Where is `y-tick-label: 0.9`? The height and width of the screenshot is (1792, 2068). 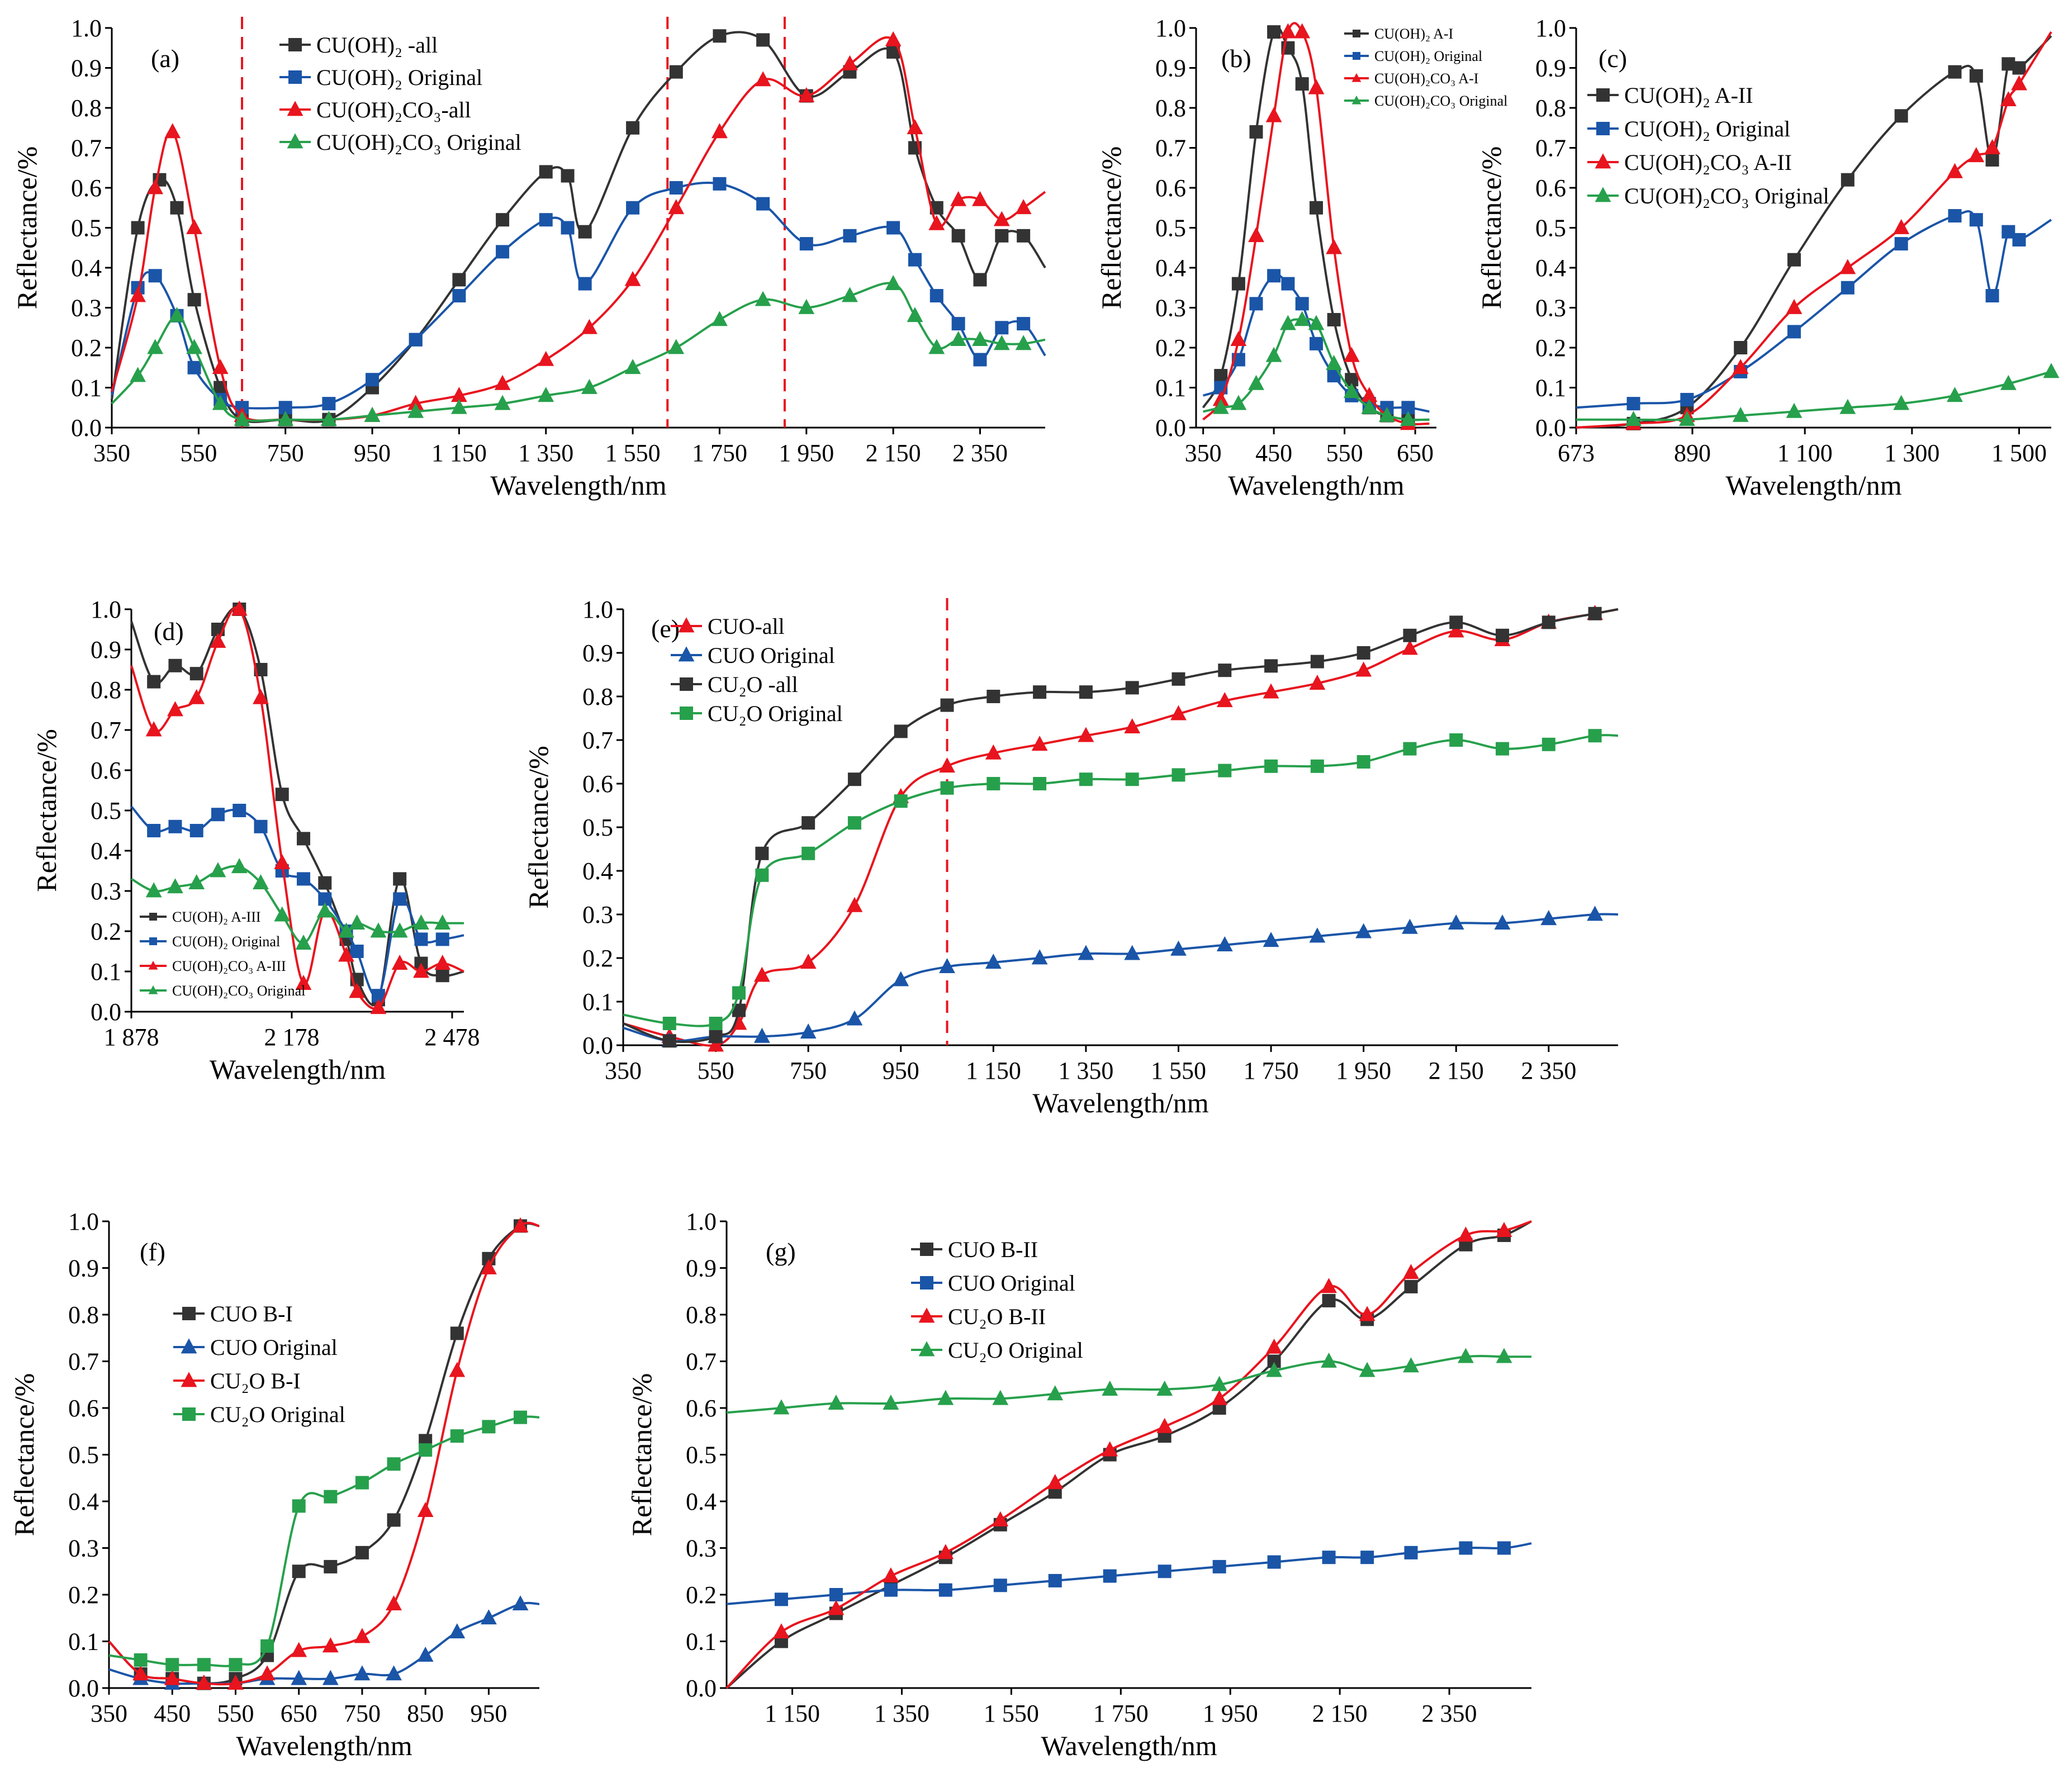 y-tick-label: 0.9 is located at coordinates (1170, 68).